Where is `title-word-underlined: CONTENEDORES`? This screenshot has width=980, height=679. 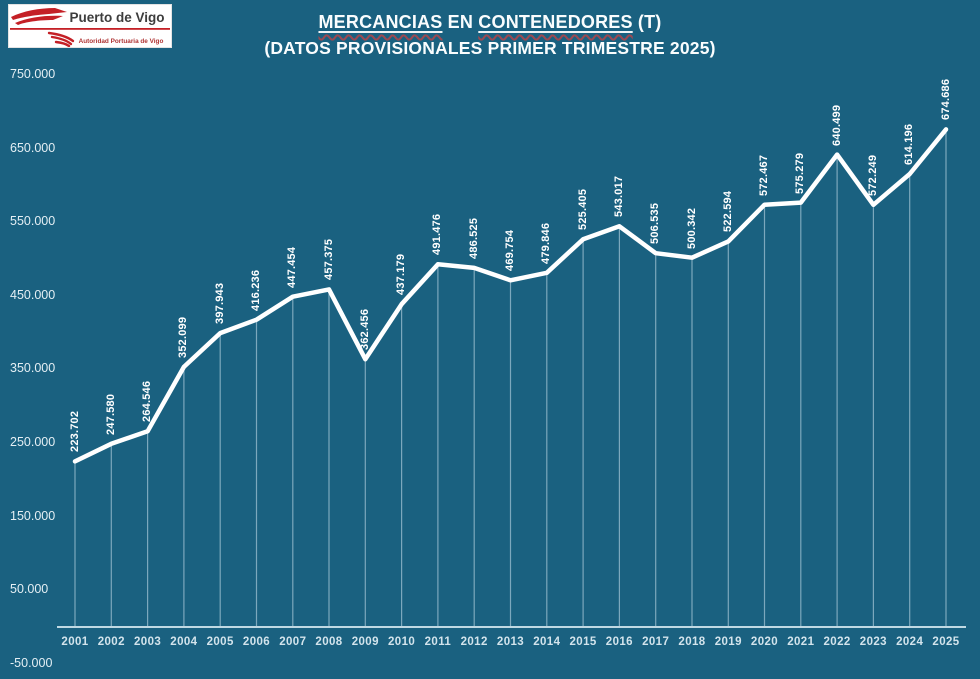 title-word-underlined: CONTENEDORES is located at coordinates (555, 22).